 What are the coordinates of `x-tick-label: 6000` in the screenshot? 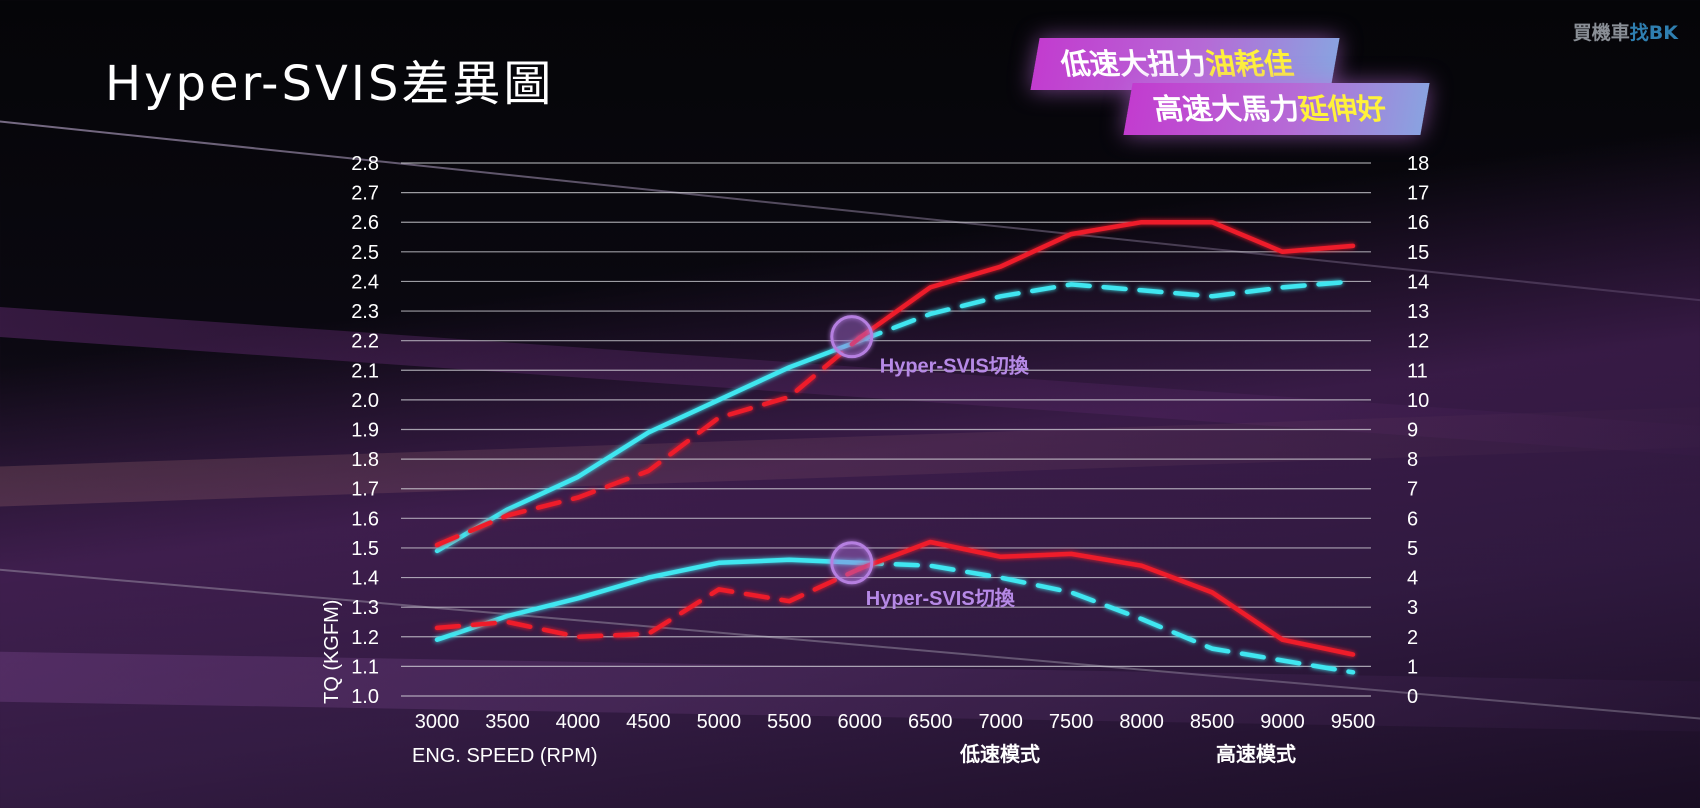 It's located at (860, 722).